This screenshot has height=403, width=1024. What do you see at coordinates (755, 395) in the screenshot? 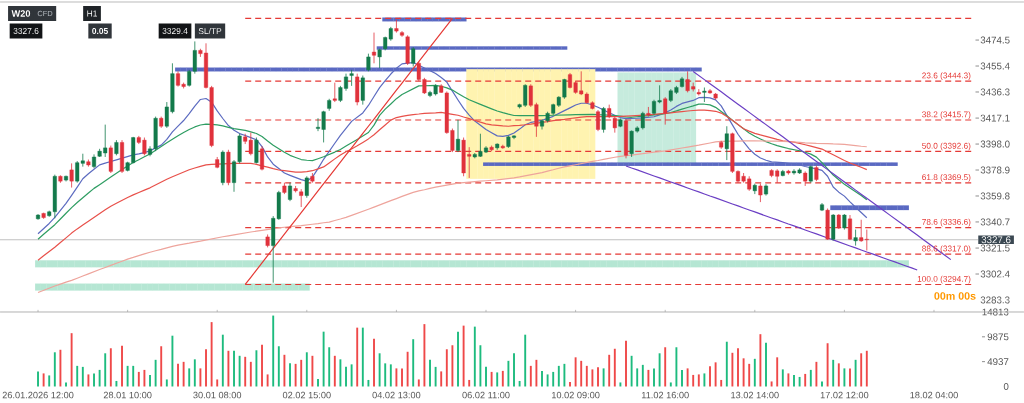
I see `x-tick-label: 13.02 14:00` at bounding box center [755, 395].